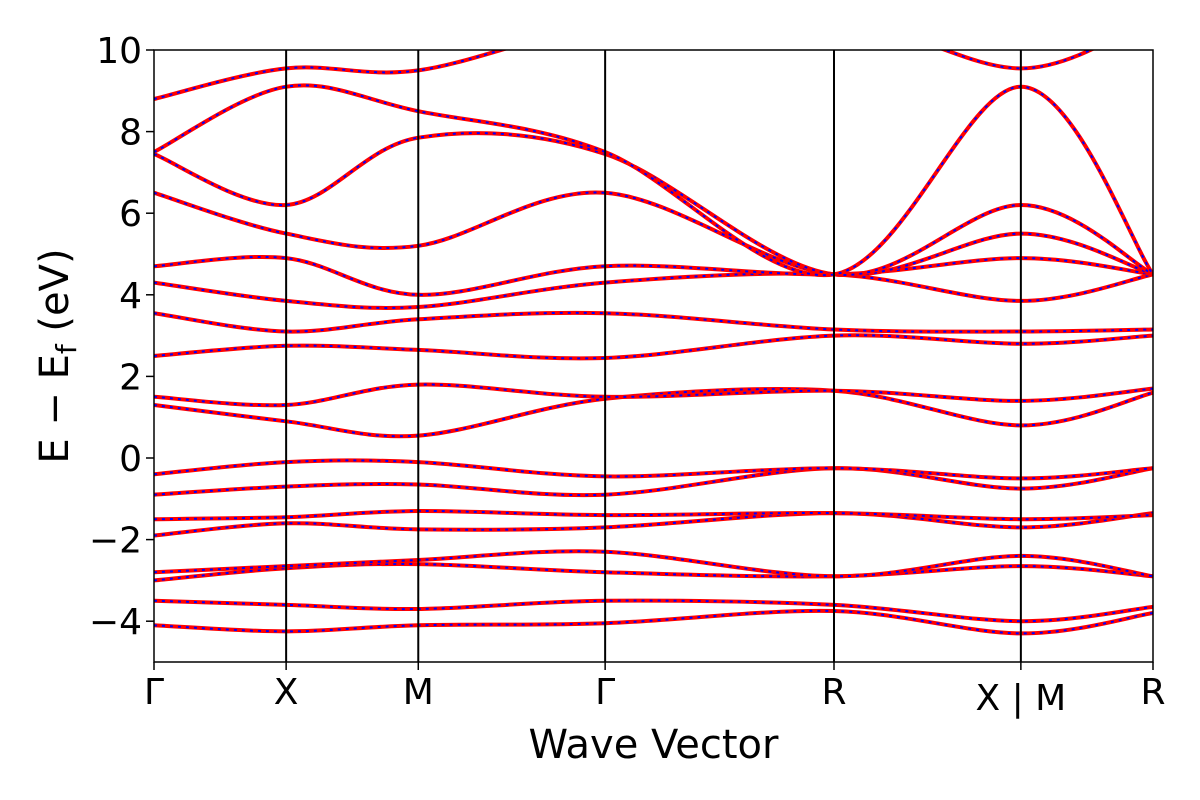 This screenshot has width=1200, height=800. I want to click on x-tick-label: M, so click(418, 692).